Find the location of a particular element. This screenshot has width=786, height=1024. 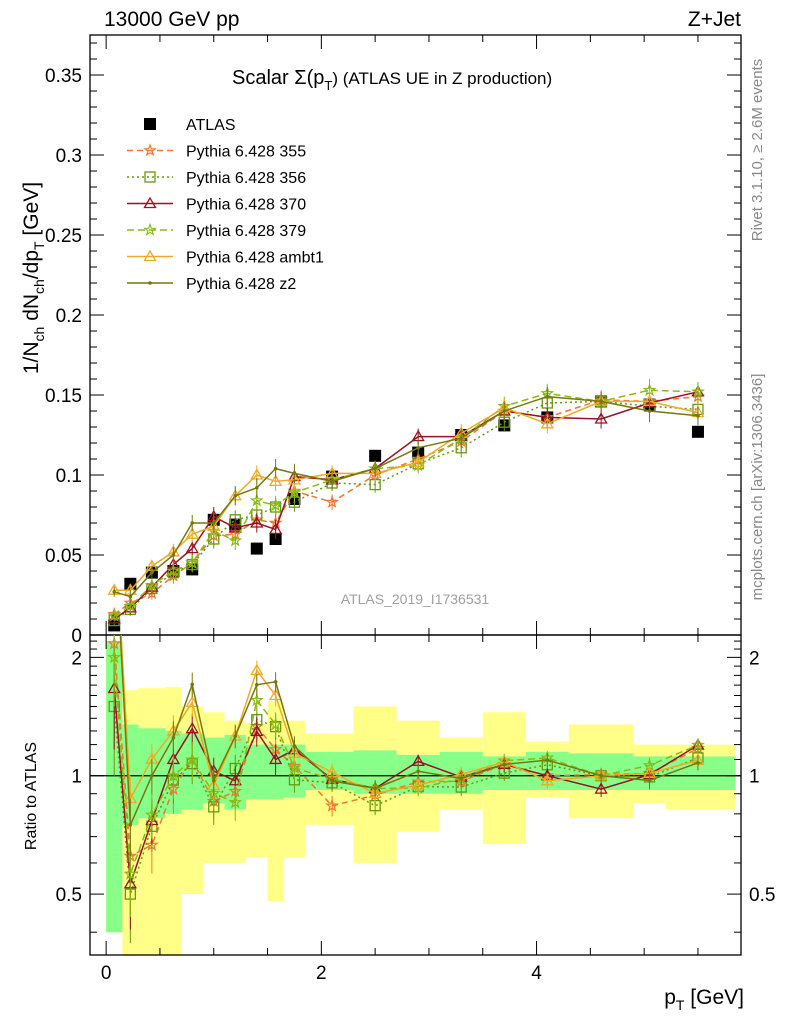

ytick-label: 0.1 is located at coordinates (69, 476).